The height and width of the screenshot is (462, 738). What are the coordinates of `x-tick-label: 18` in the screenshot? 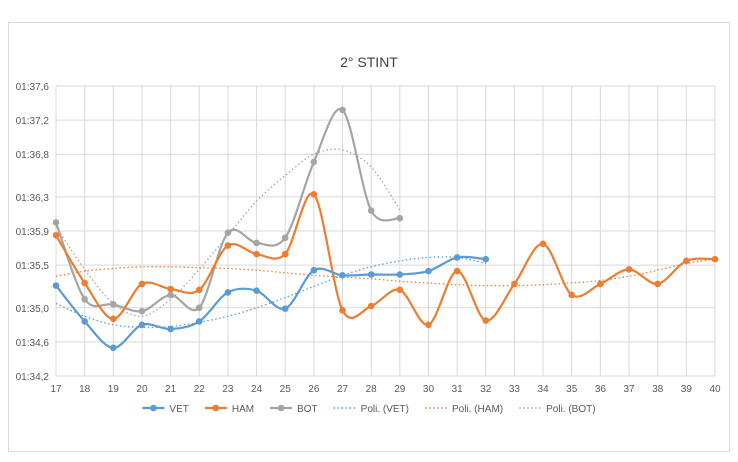 It's located at (85, 389).